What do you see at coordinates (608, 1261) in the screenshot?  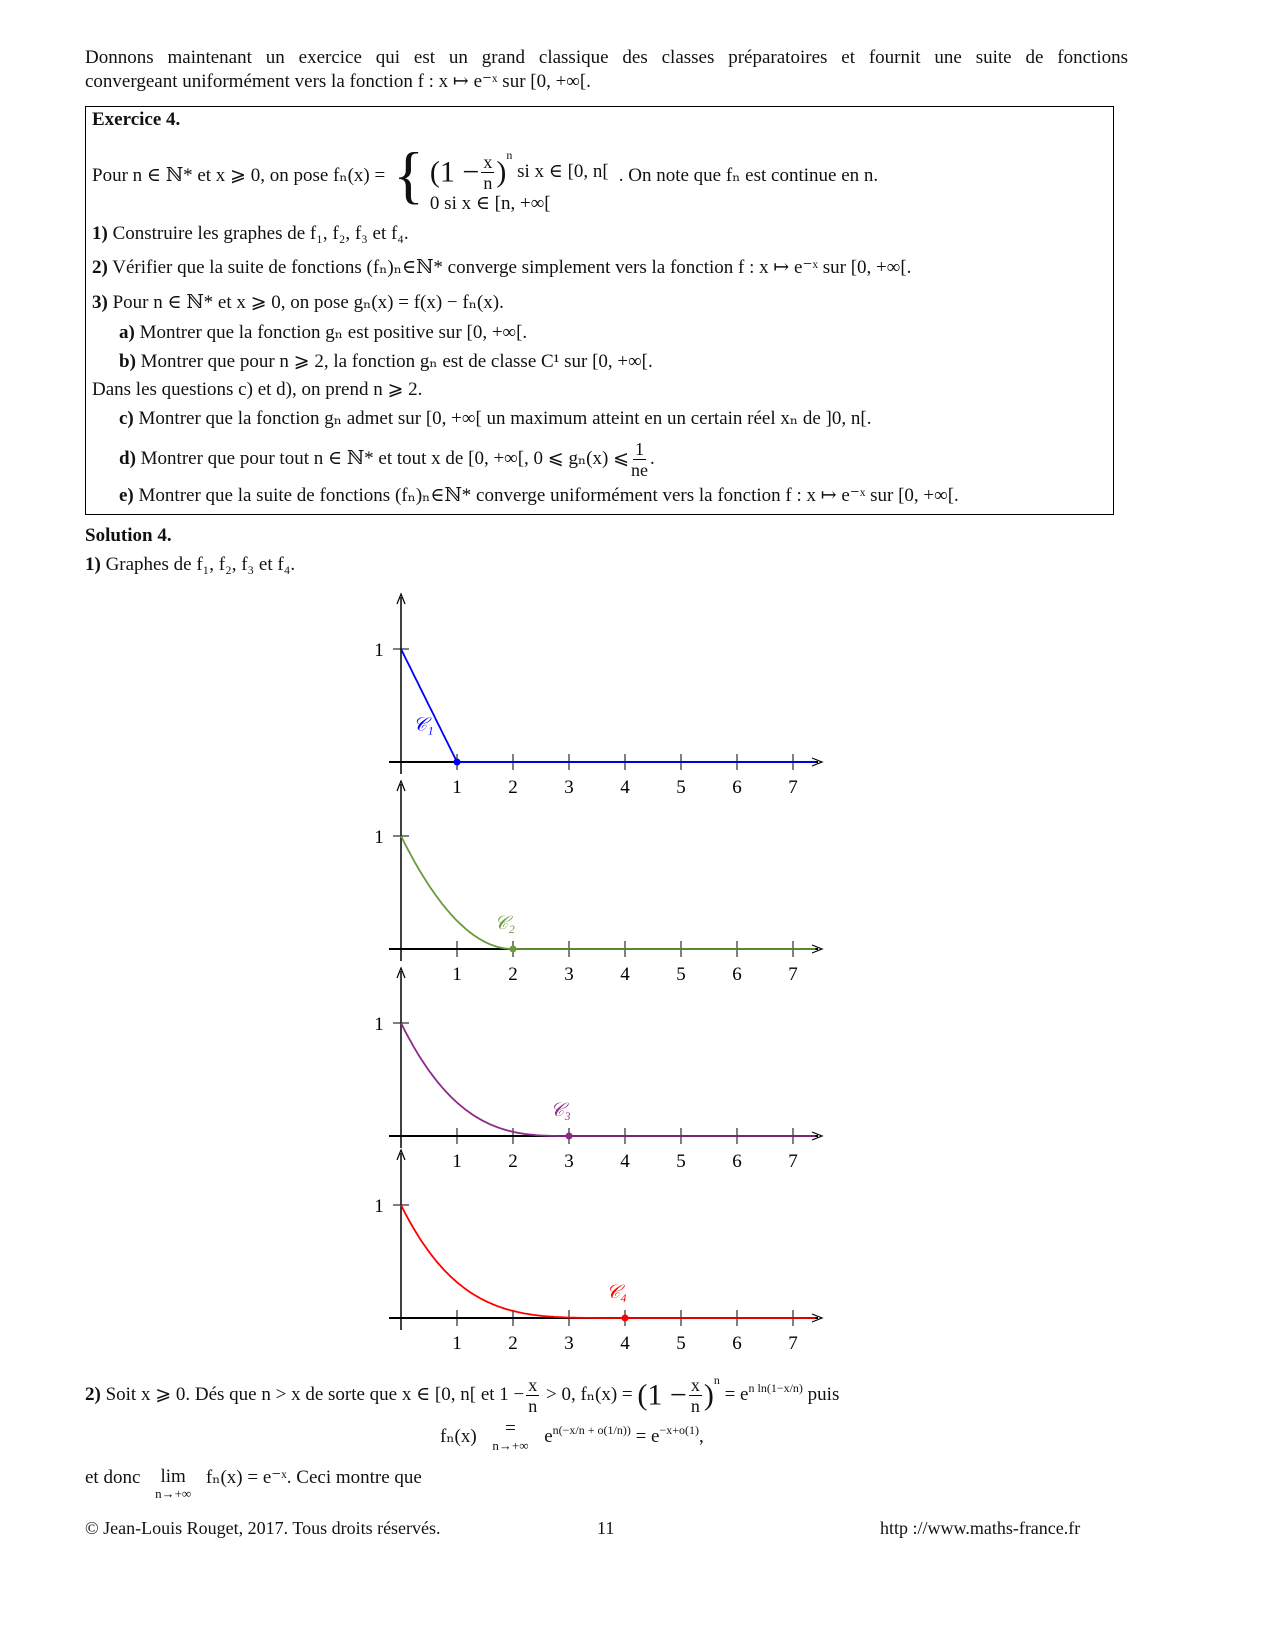 I see `curve-f4` at bounding box center [608, 1261].